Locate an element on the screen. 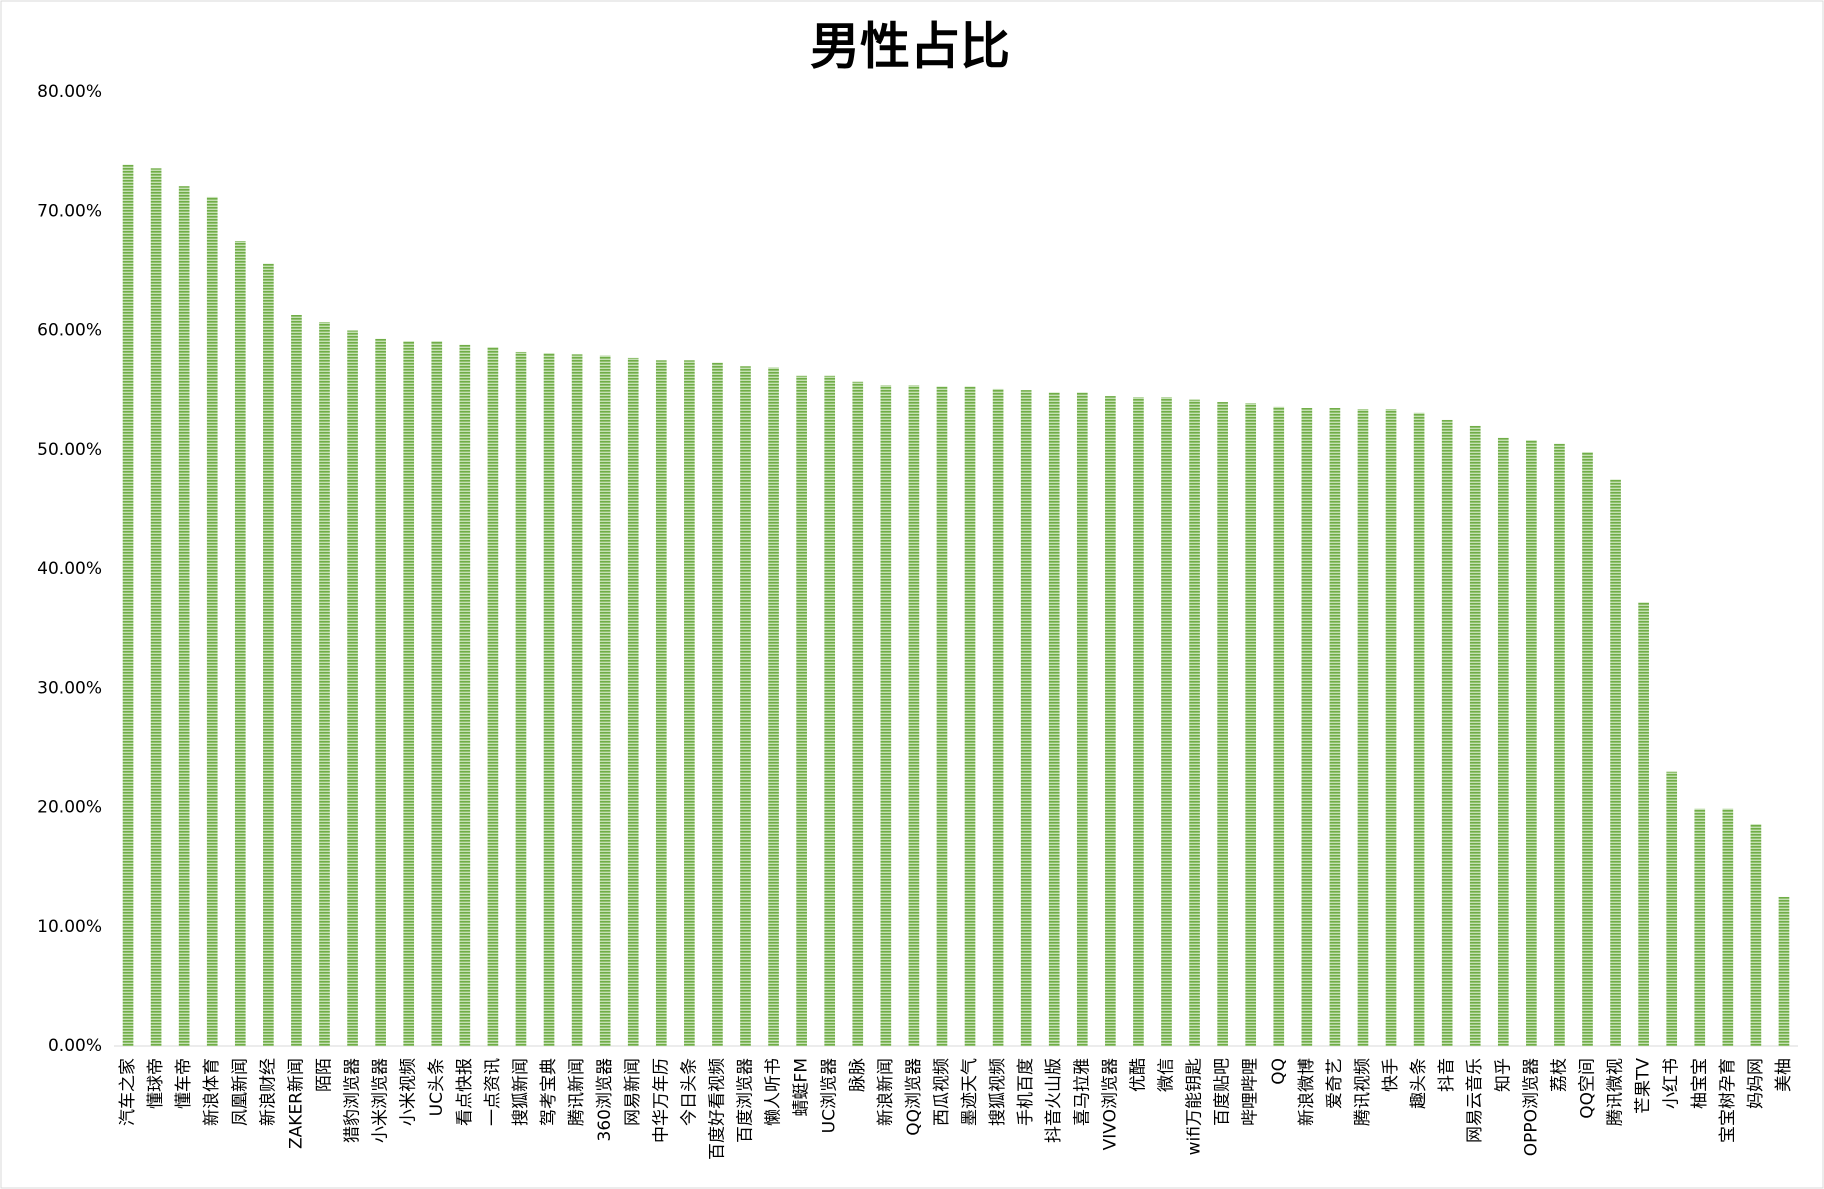  x-tick-label: 荔枝 is located at coordinates (1559, 1075).